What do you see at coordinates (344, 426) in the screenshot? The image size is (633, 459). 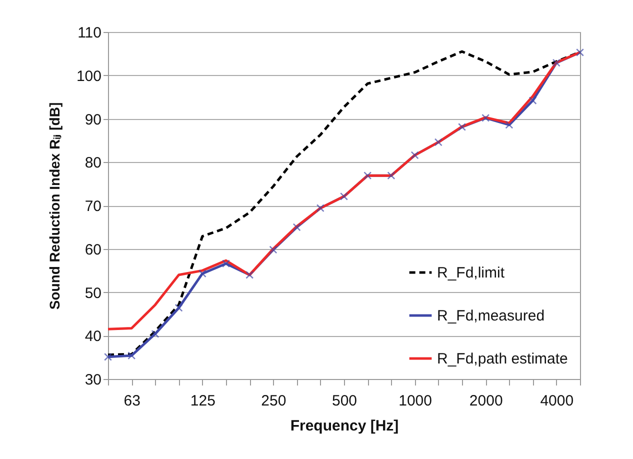 I see `x-axis-title: Frequency [Hz]` at bounding box center [344, 426].